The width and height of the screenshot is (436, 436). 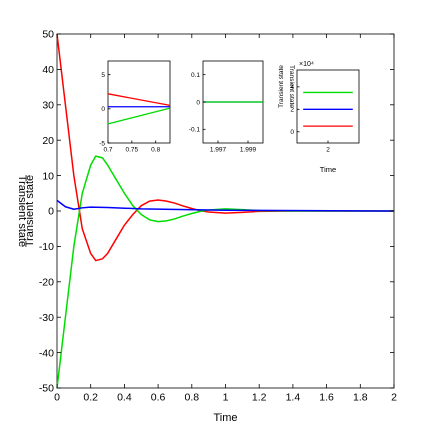 I want to click on inset-1-x-tick-label: 0.75, so click(x=132, y=150).